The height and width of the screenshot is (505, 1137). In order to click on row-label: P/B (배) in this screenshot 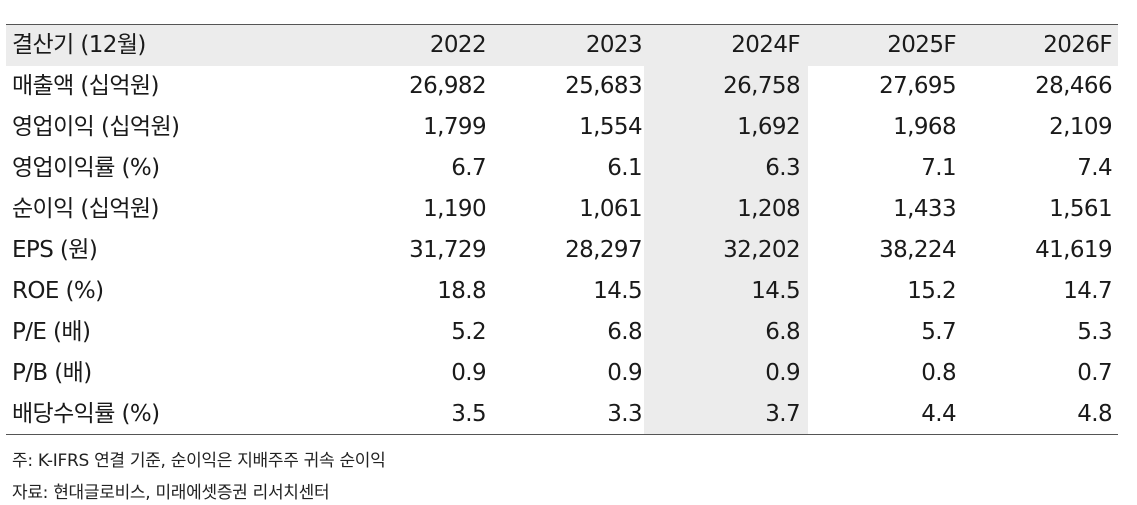, I will do `click(52, 373)`.